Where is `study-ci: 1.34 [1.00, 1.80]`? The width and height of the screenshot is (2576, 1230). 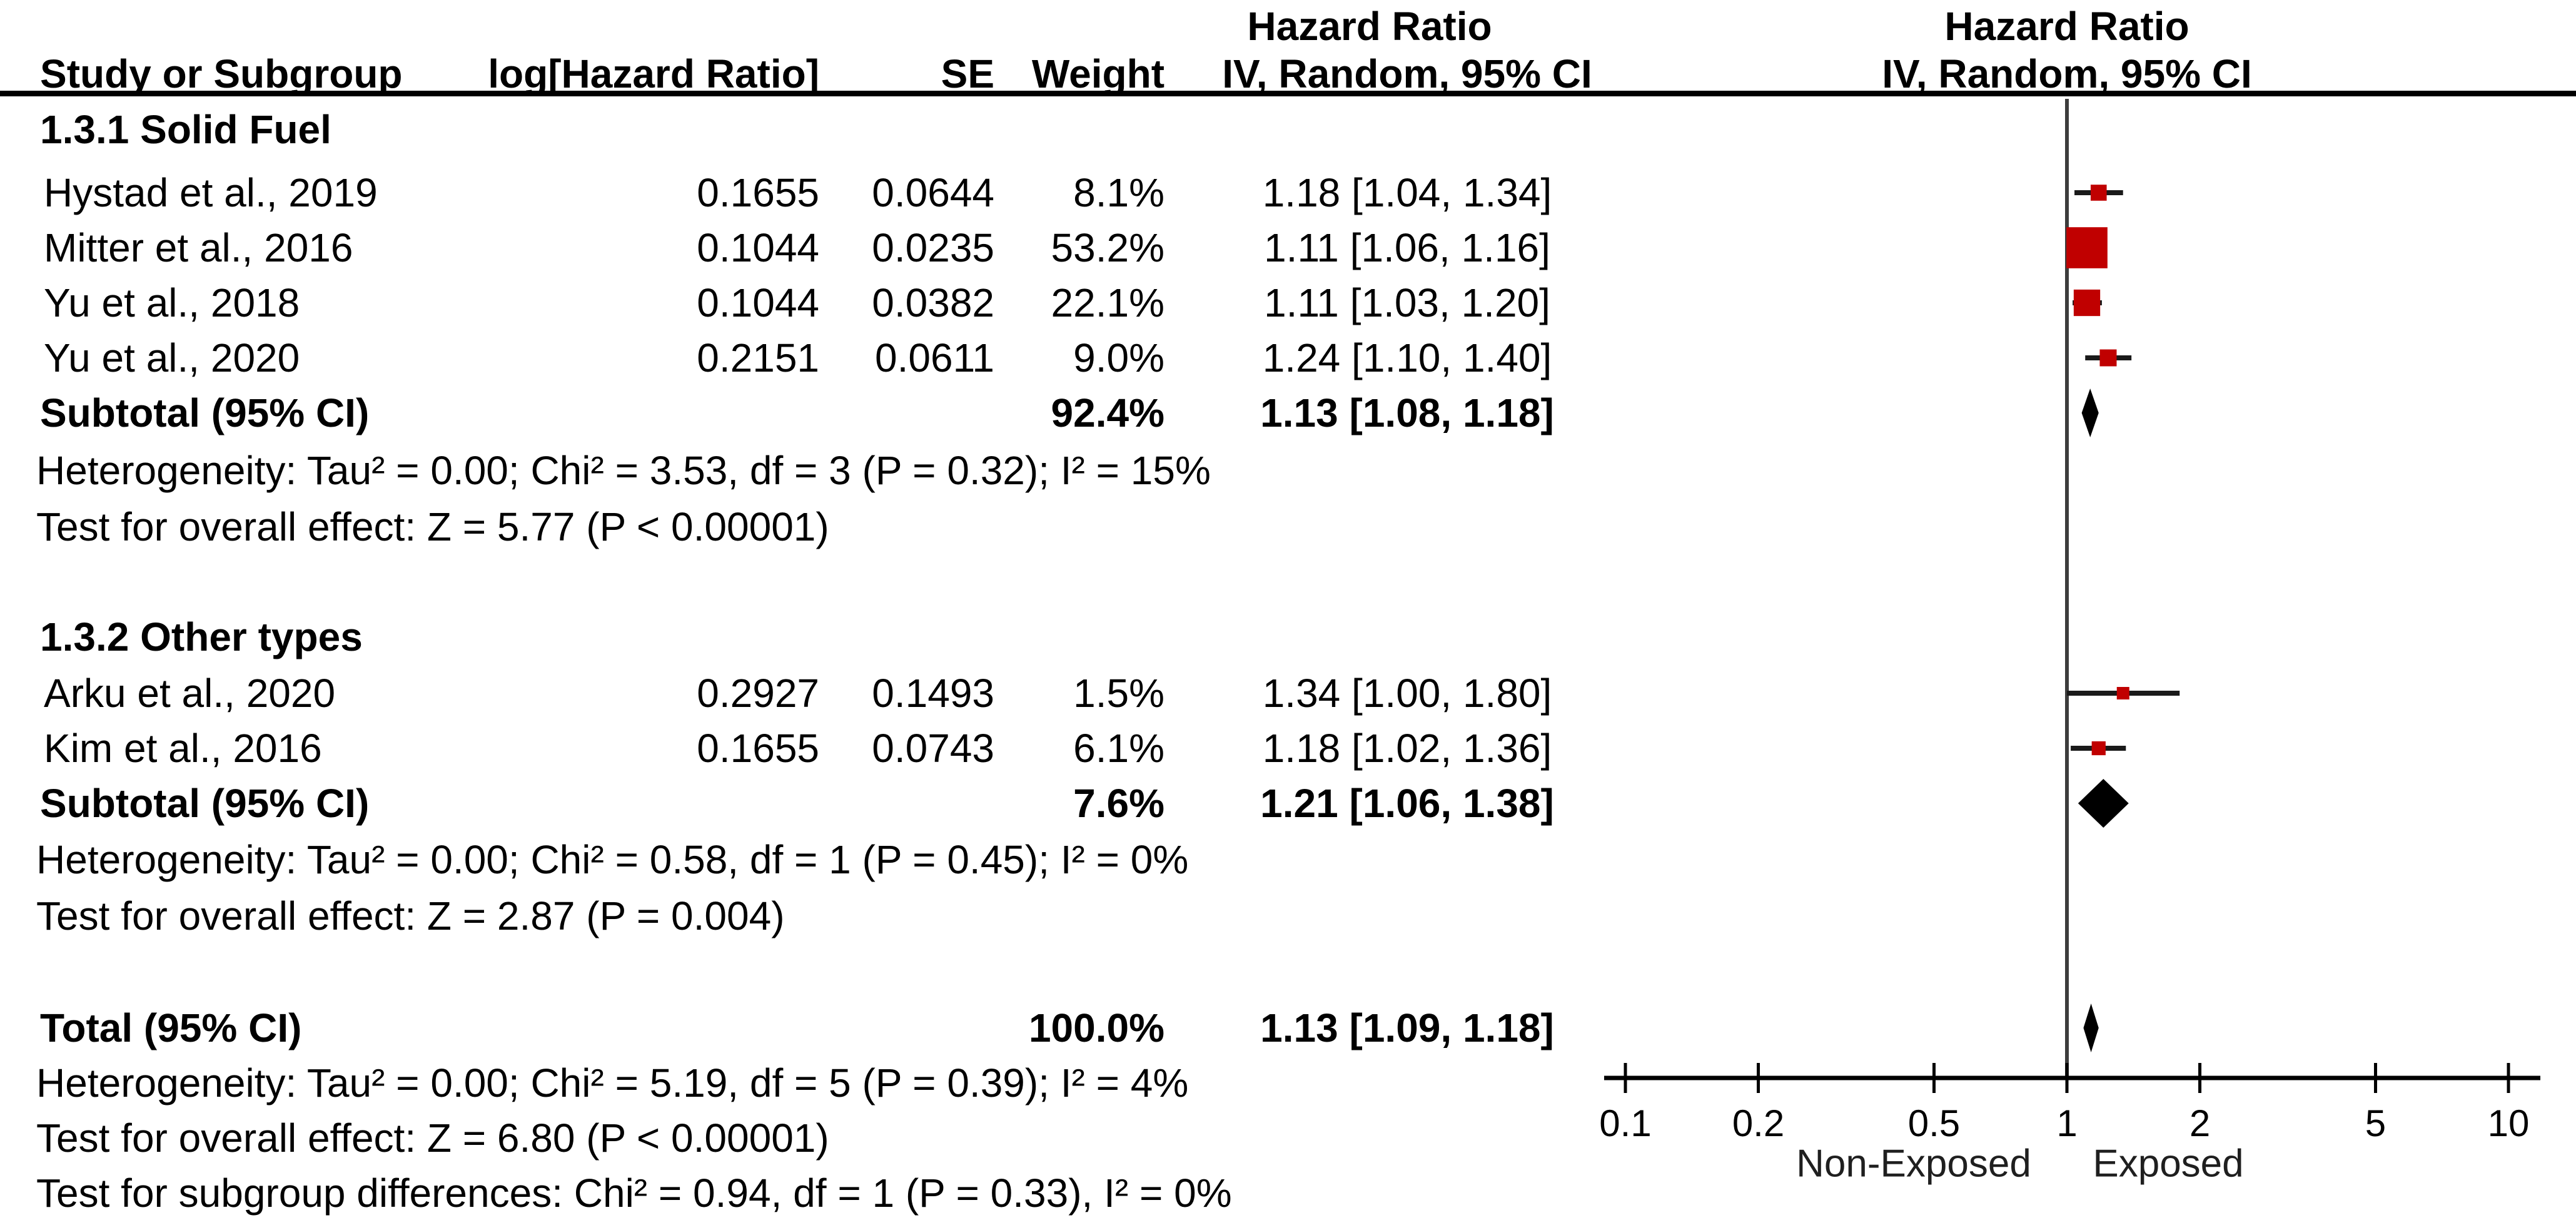 study-ci: 1.34 [1.00, 1.80] is located at coordinates (1407, 693).